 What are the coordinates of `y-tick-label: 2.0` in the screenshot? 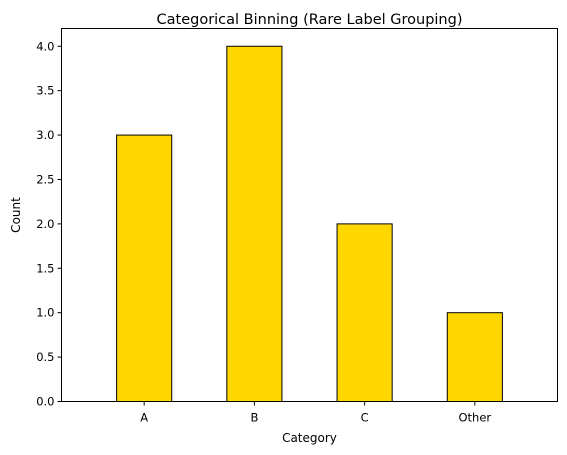 It's located at (45, 224).